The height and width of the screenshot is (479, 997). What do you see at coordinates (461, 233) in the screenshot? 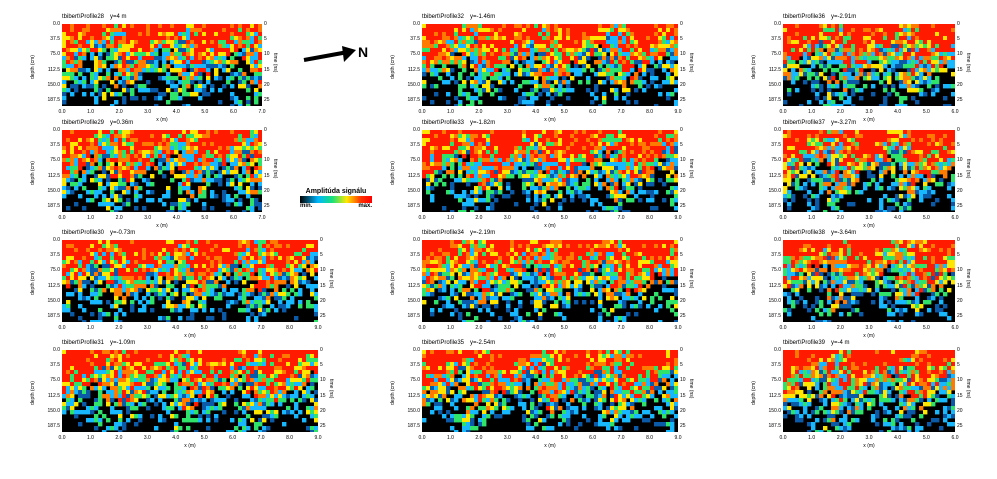
I see `panel-title: tbibert\Profile34 y=-2.19m` at bounding box center [461, 233].